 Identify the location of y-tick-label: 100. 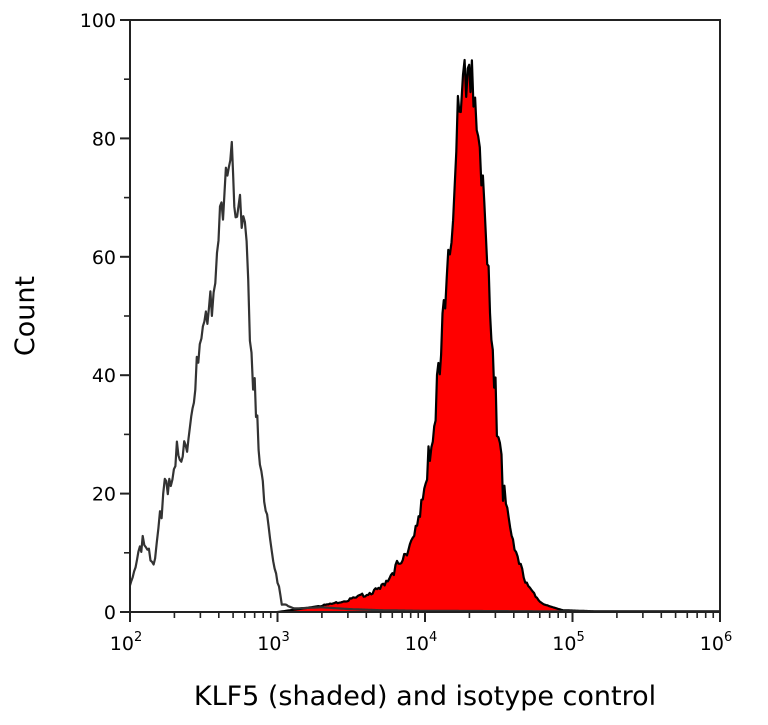
(98, 21).